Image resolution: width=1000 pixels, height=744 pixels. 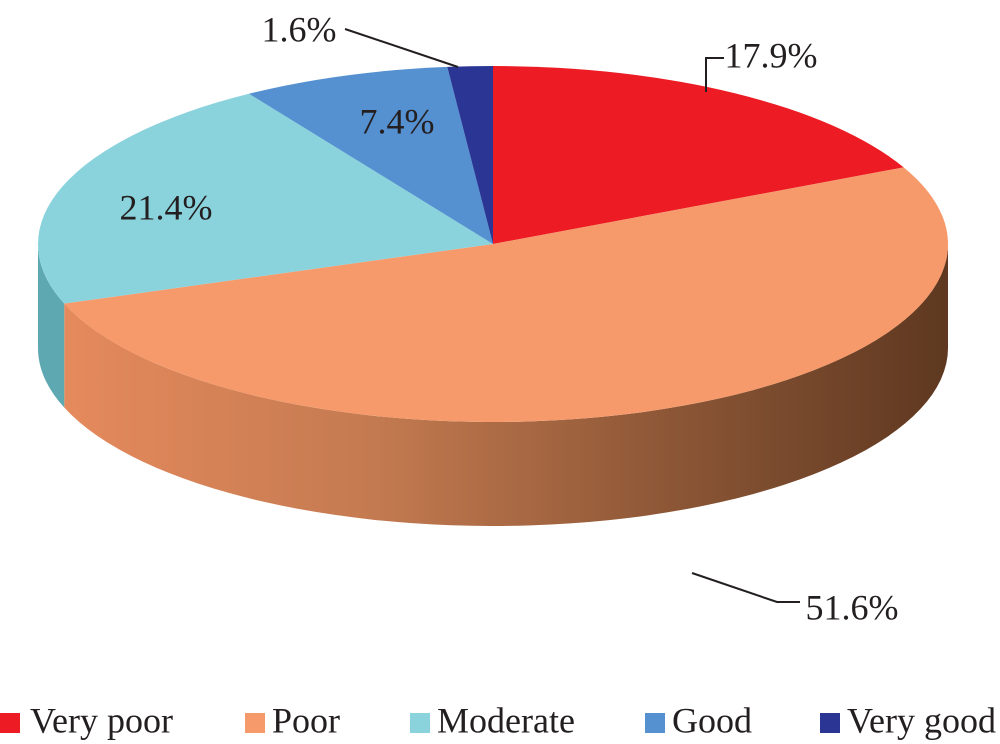 I want to click on legend-marker-moderate, so click(x=420, y=723).